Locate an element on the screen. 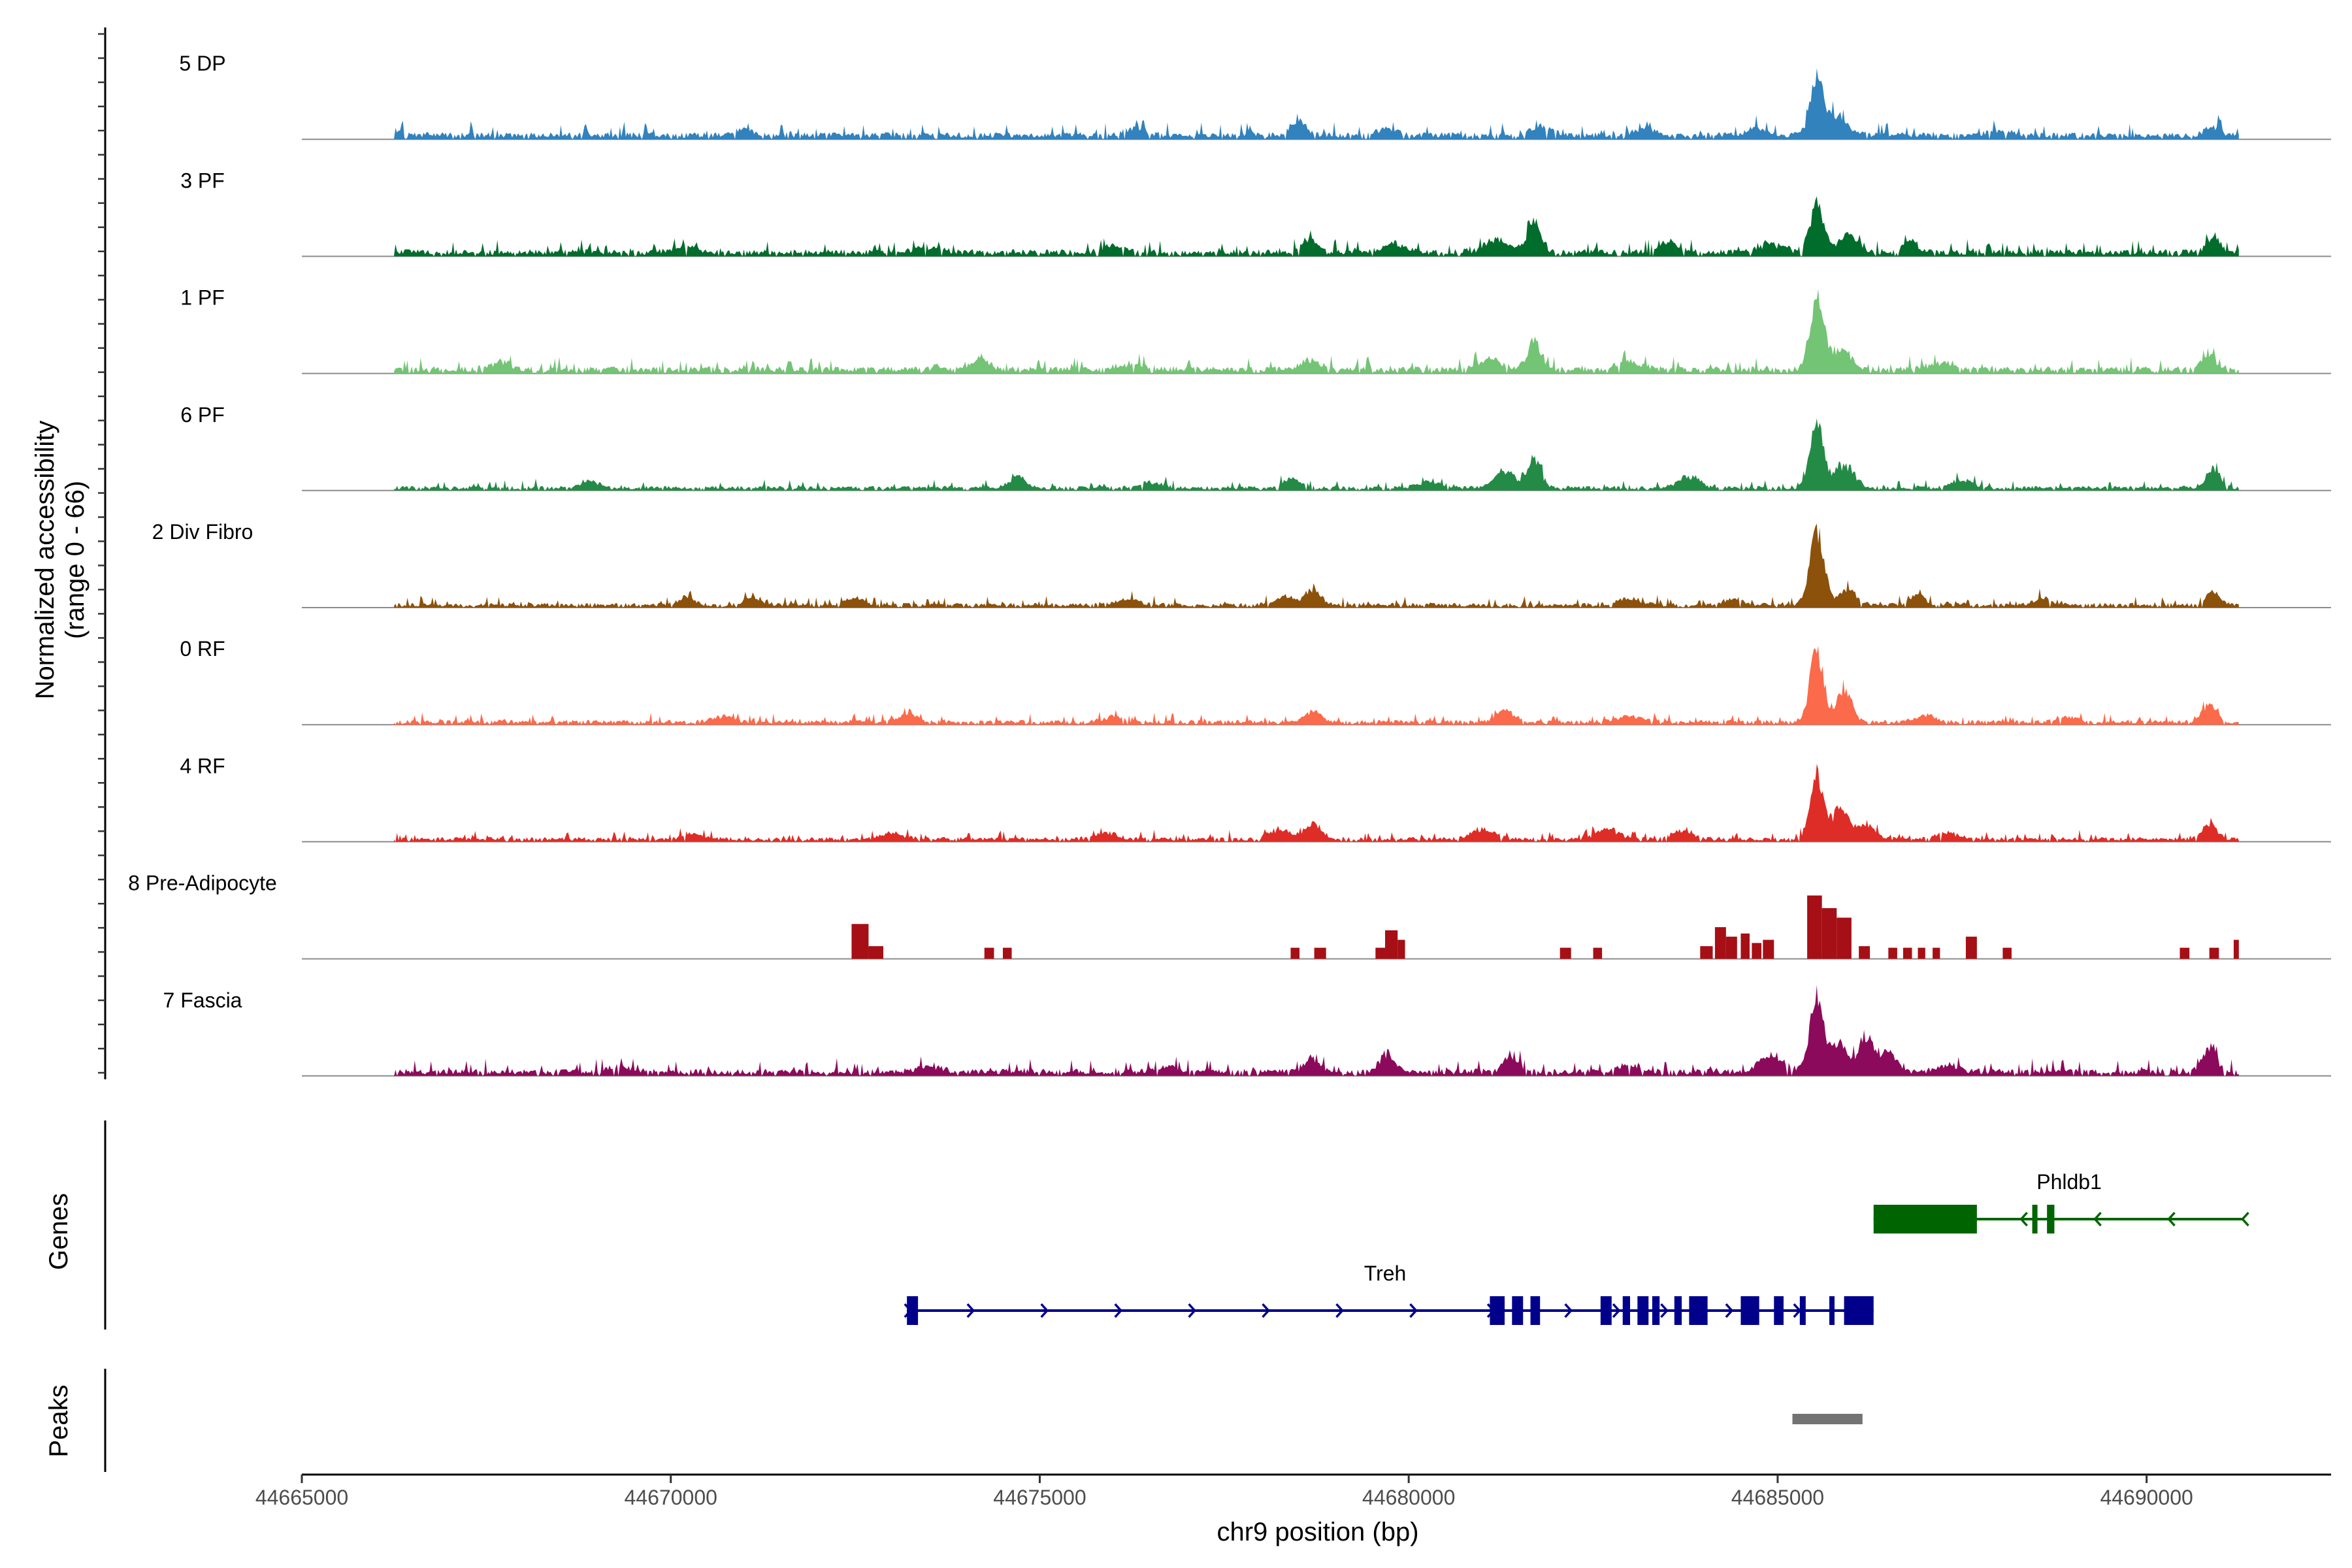  genes-track-label: Genes is located at coordinates (58, 1231).